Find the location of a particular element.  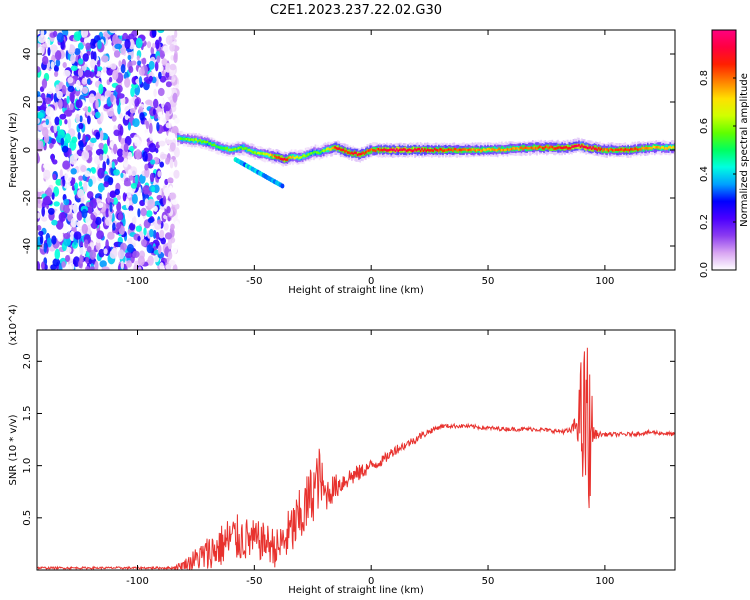

y-tick-label: -20 is located at coordinates (27, 198).